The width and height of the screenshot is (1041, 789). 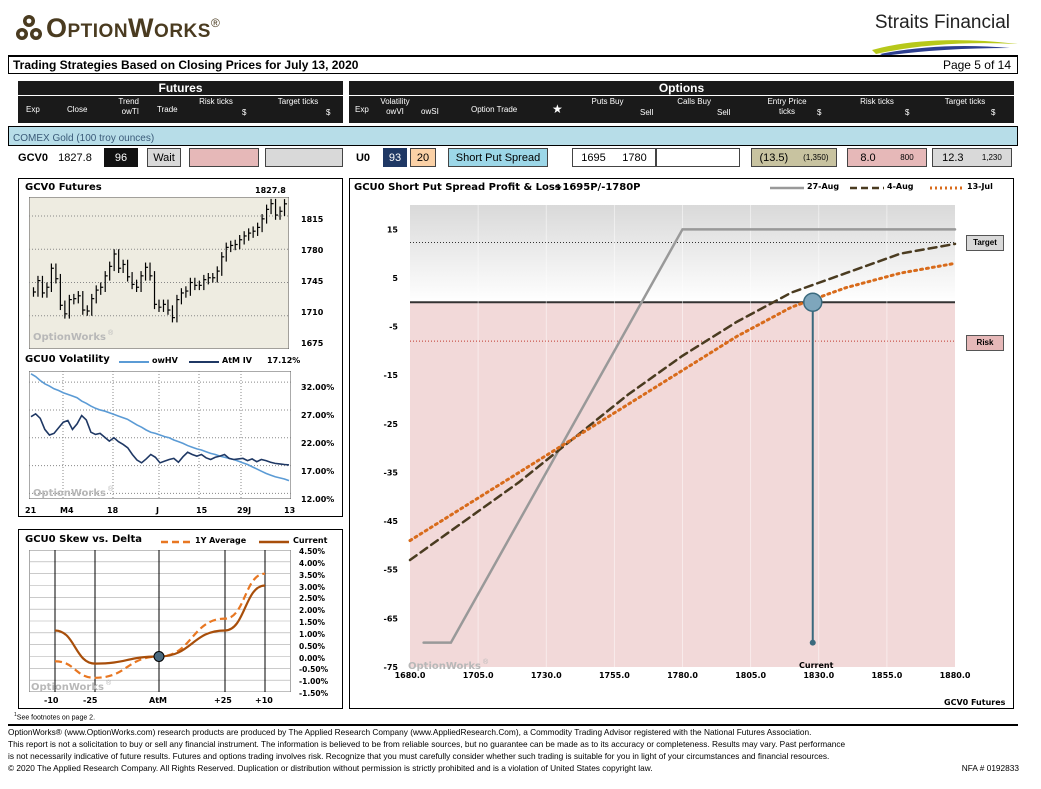 What do you see at coordinates (787, 106) in the screenshot?
I see `col-entry-ticks: Entry Price ticks` at bounding box center [787, 106].